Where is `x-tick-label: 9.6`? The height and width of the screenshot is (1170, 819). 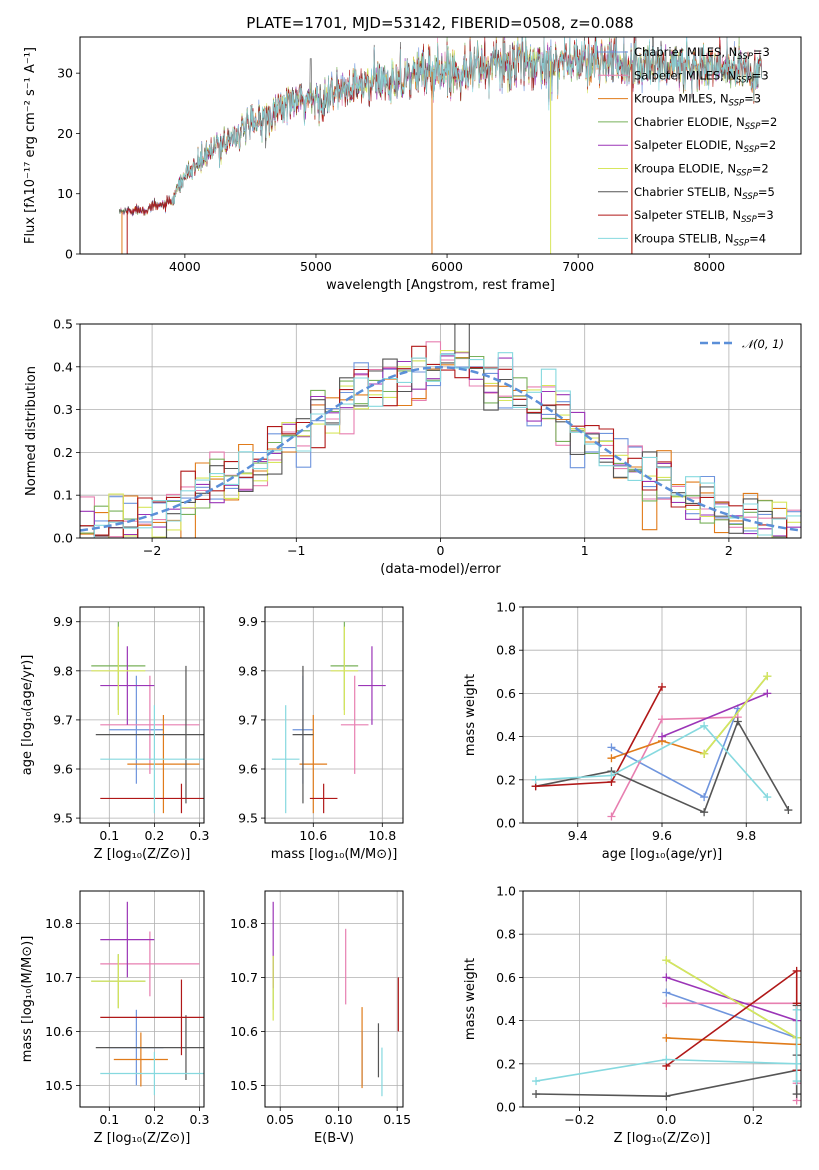 x-tick-label: 9.6 is located at coordinates (662, 835).